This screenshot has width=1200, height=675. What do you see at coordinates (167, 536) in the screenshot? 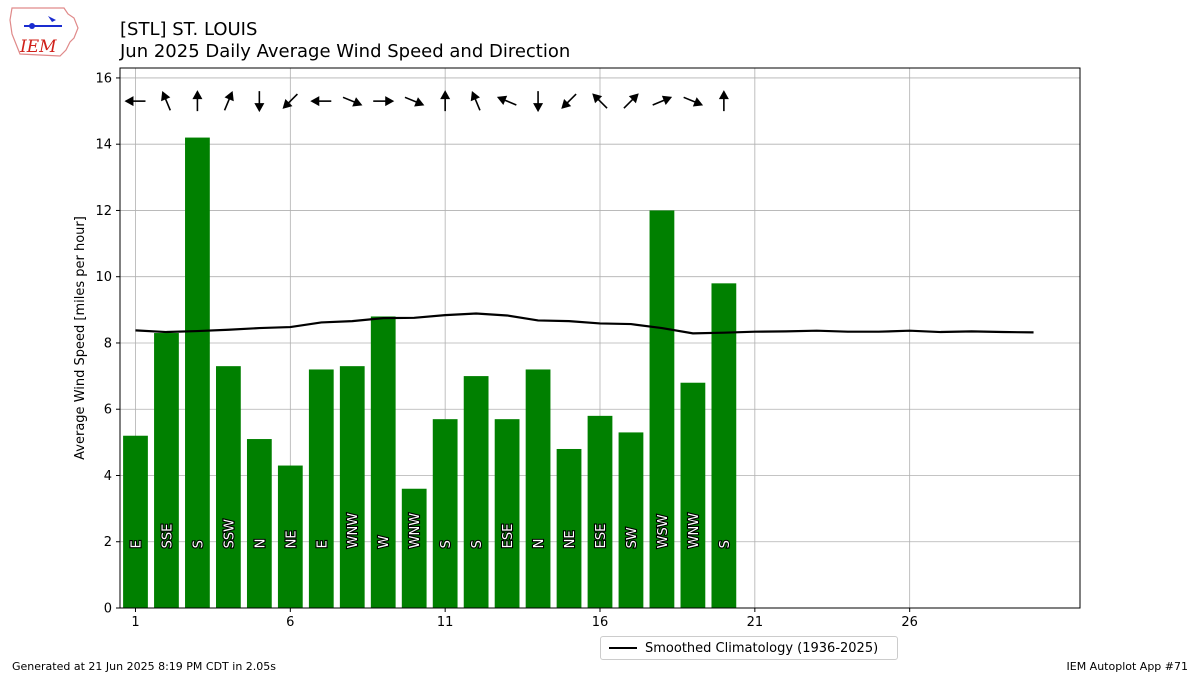
I see `direction-label: SSE` at bounding box center [167, 536].